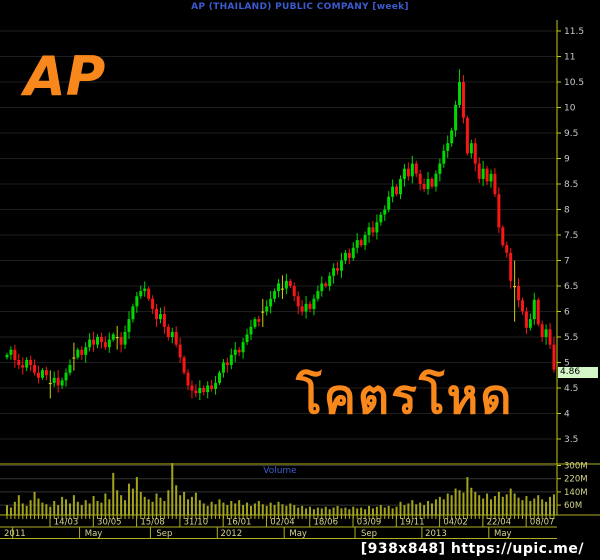  What do you see at coordinates (576, 493) in the screenshot?
I see `volume-tick-label: 140M` at bounding box center [576, 493].